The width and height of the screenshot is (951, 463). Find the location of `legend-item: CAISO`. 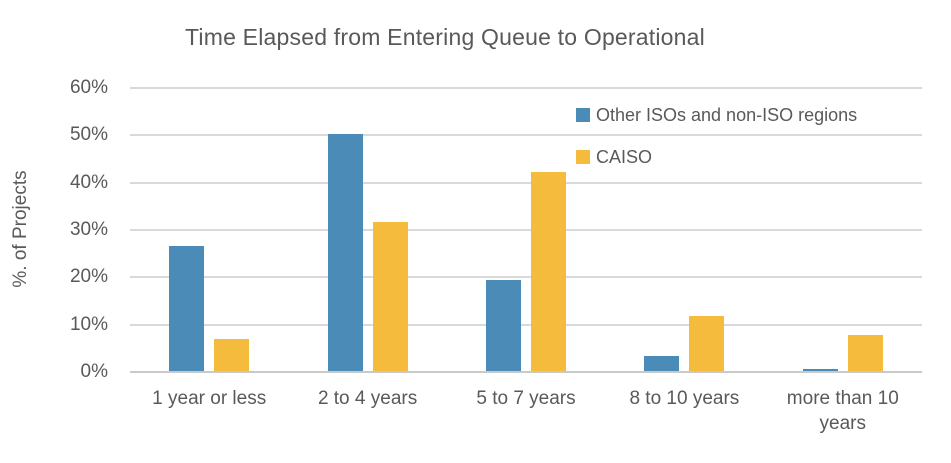

legend-item: CAISO is located at coordinates (716, 157).